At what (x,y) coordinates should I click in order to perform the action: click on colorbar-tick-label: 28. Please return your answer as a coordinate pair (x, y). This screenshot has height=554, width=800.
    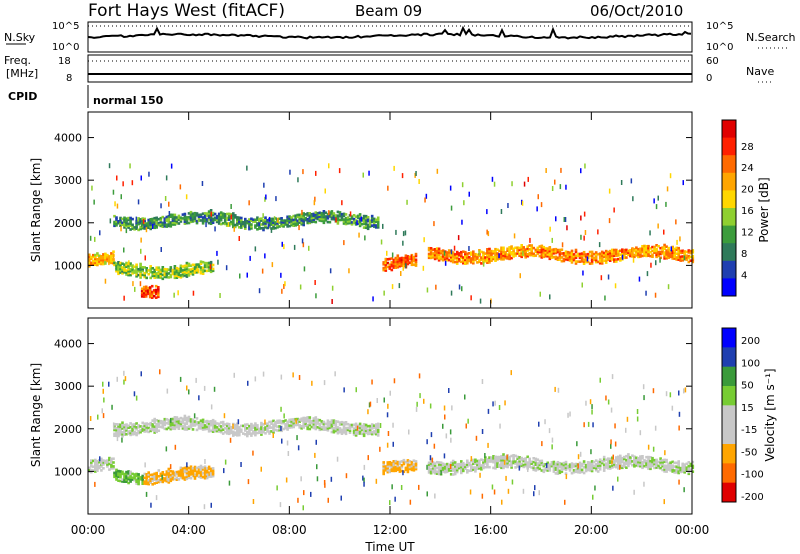
    Looking at the image, I should click on (747, 147).